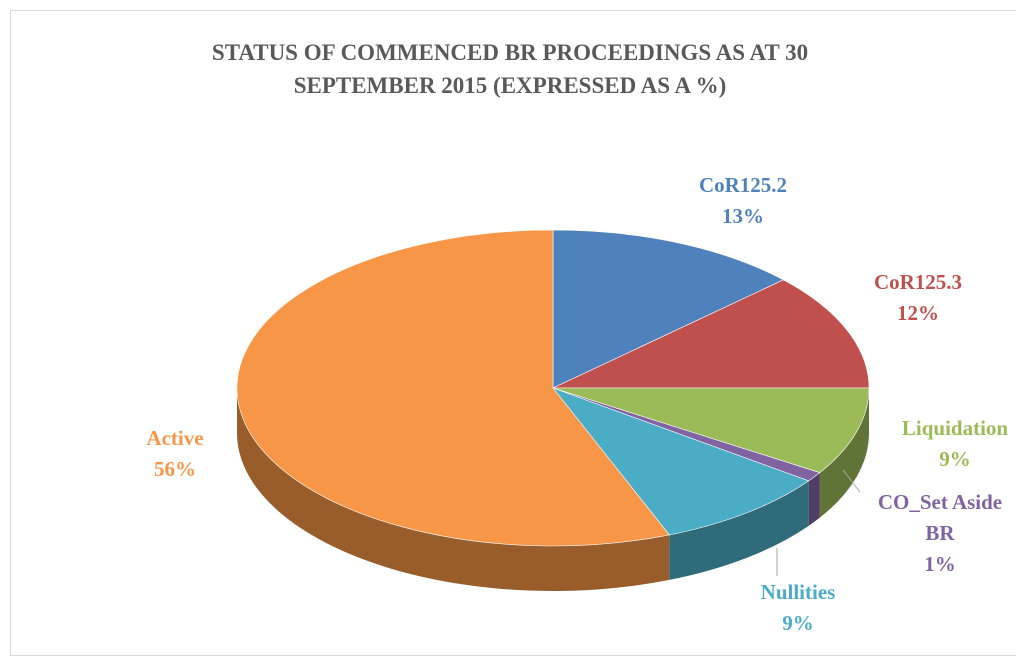  What do you see at coordinates (743, 201) in the screenshot?
I see `data-label: CoR125.2 13%` at bounding box center [743, 201].